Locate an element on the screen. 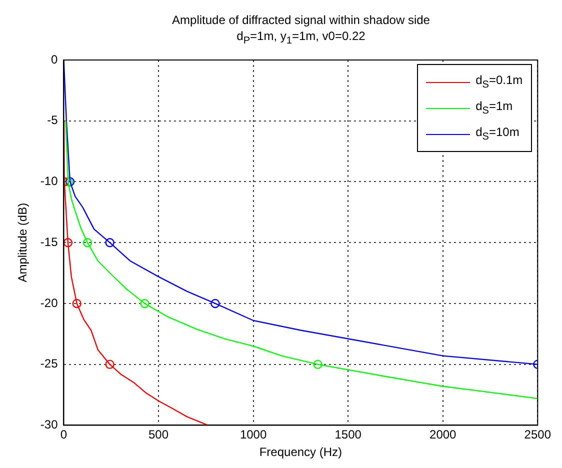  y-tick-label: -25 is located at coordinates (49, 363).